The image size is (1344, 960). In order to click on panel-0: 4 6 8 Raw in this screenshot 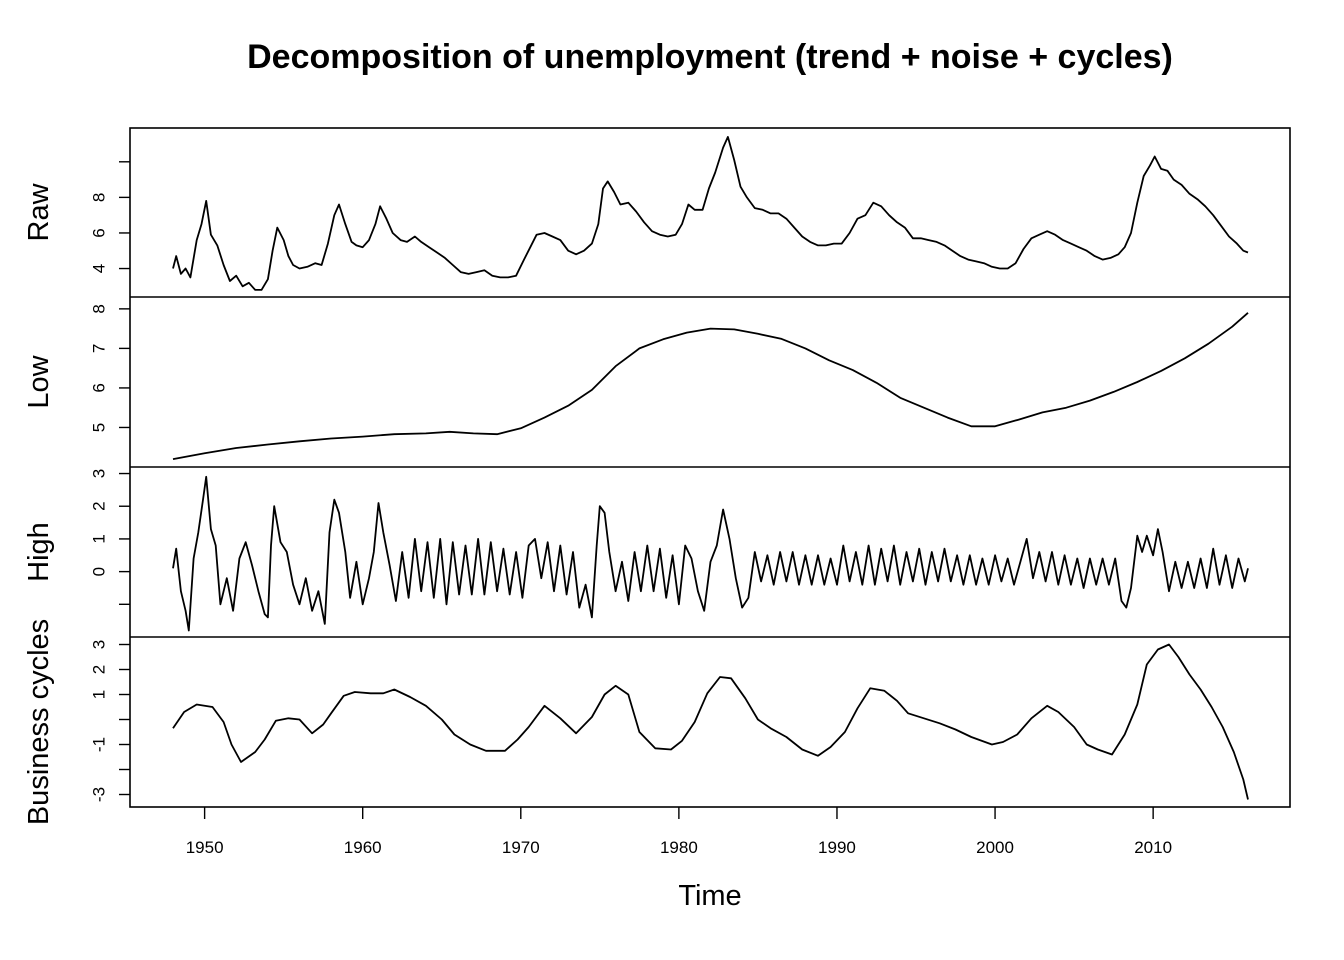, I will do `click(636, 213)`.